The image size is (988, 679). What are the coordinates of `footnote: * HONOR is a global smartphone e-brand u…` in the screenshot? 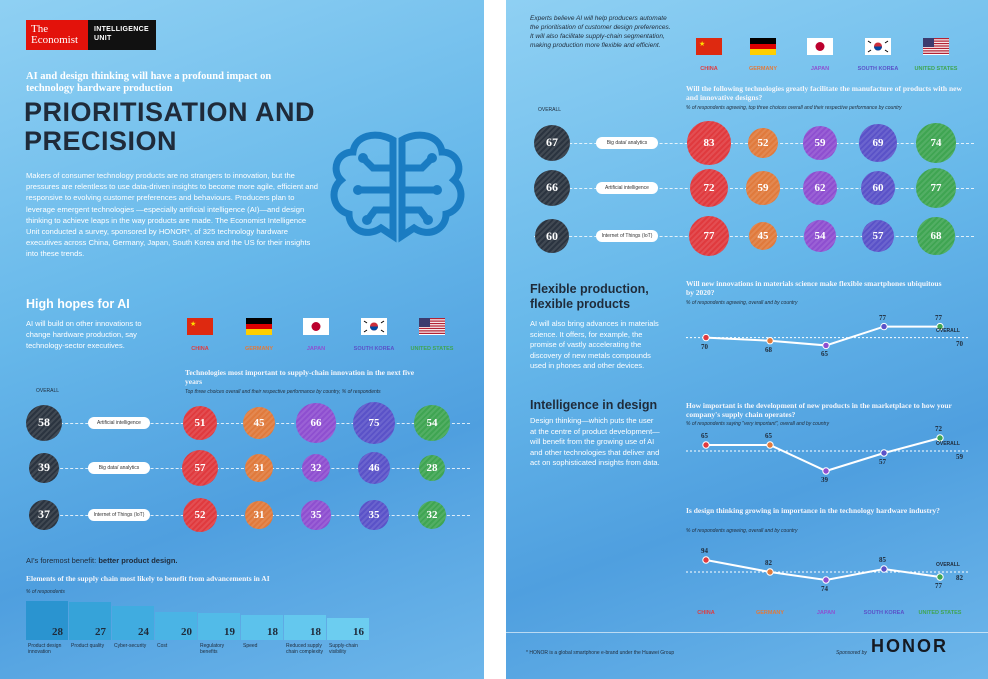 It's located at (600, 653).